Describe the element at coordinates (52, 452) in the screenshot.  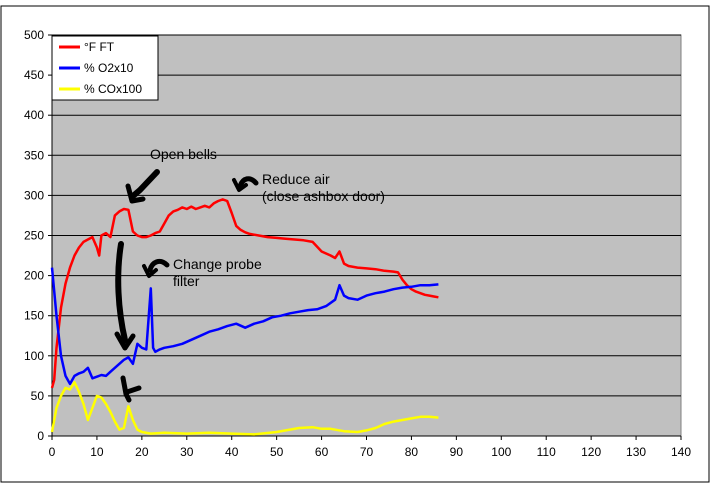
I see `x-tick-label-0: 0` at that location.